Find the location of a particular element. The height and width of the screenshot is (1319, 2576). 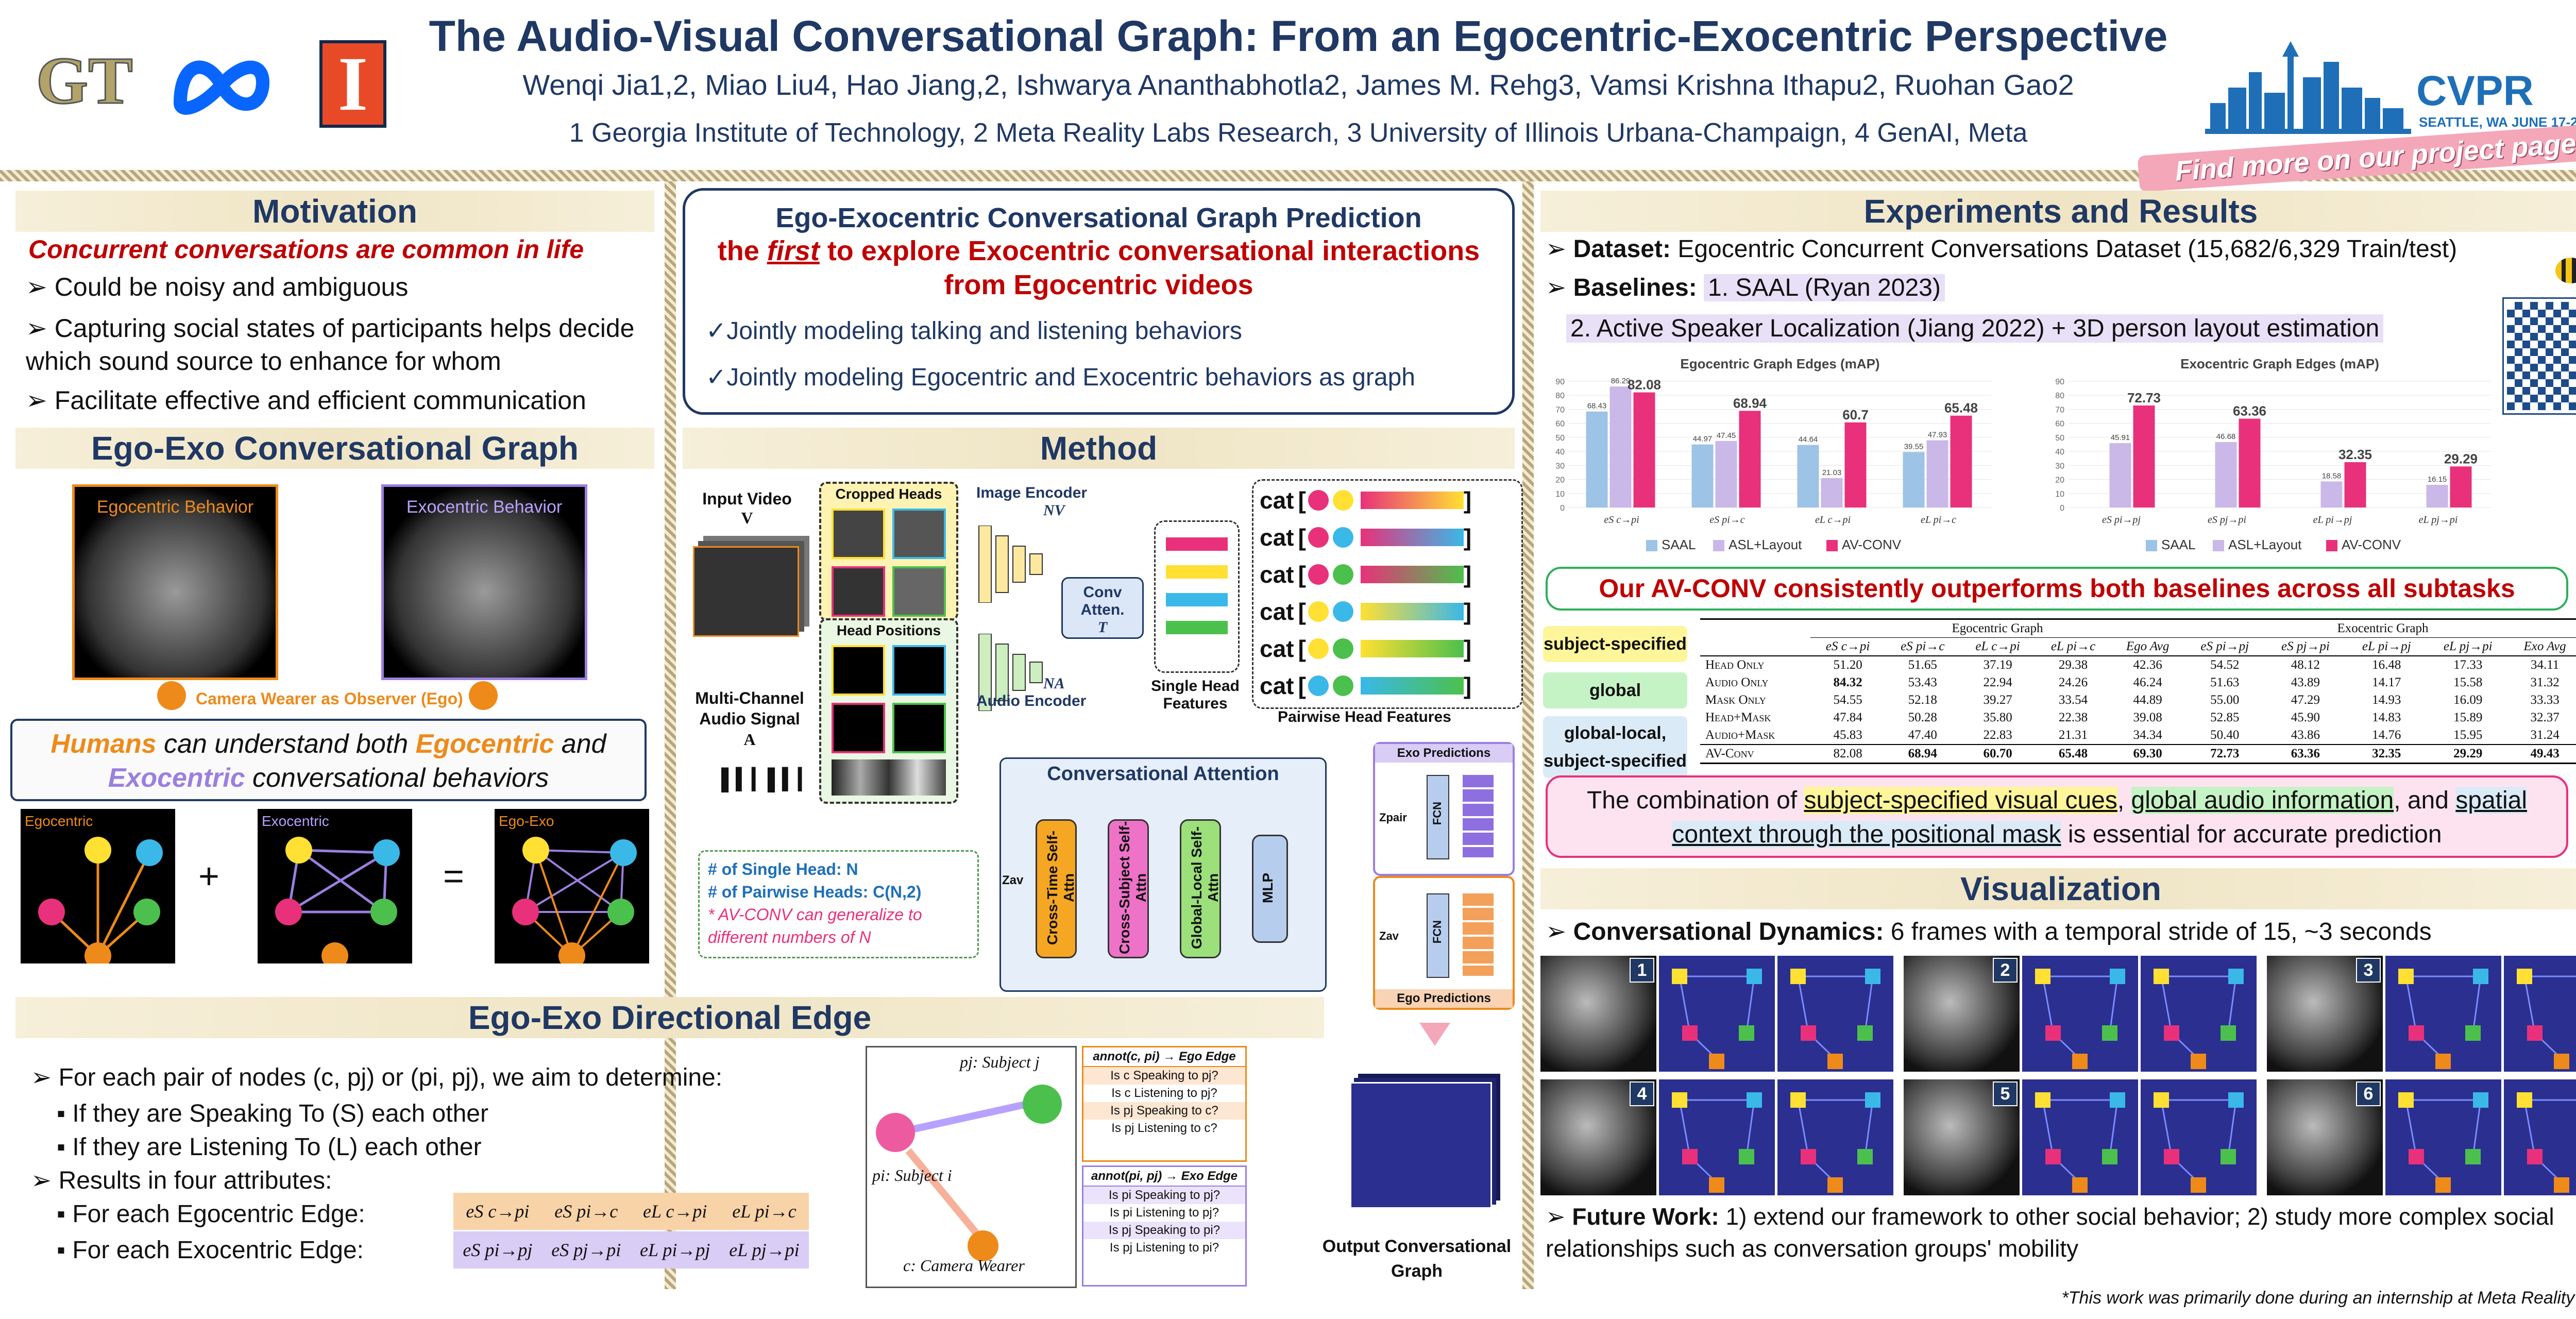

cvpr-place: SEATTLE, WA is located at coordinates (2463, 122).